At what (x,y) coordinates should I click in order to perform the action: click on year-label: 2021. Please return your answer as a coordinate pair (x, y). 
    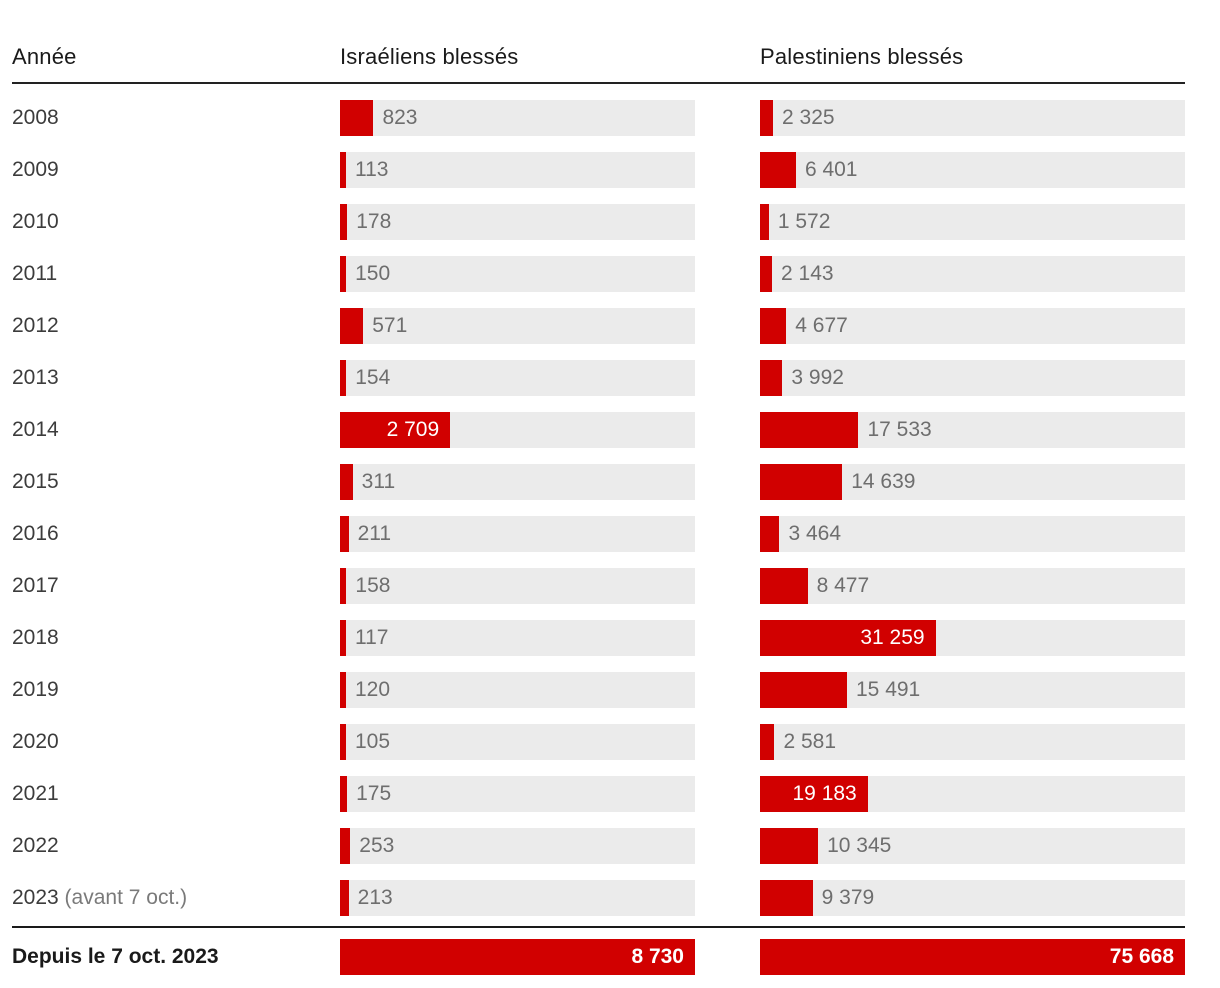
    Looking at the image, I should click on (176, 794).